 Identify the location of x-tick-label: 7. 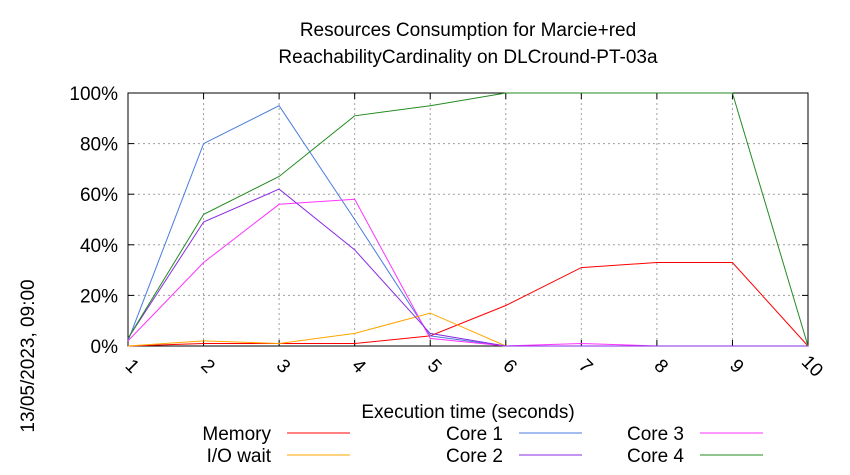
(585, 366).